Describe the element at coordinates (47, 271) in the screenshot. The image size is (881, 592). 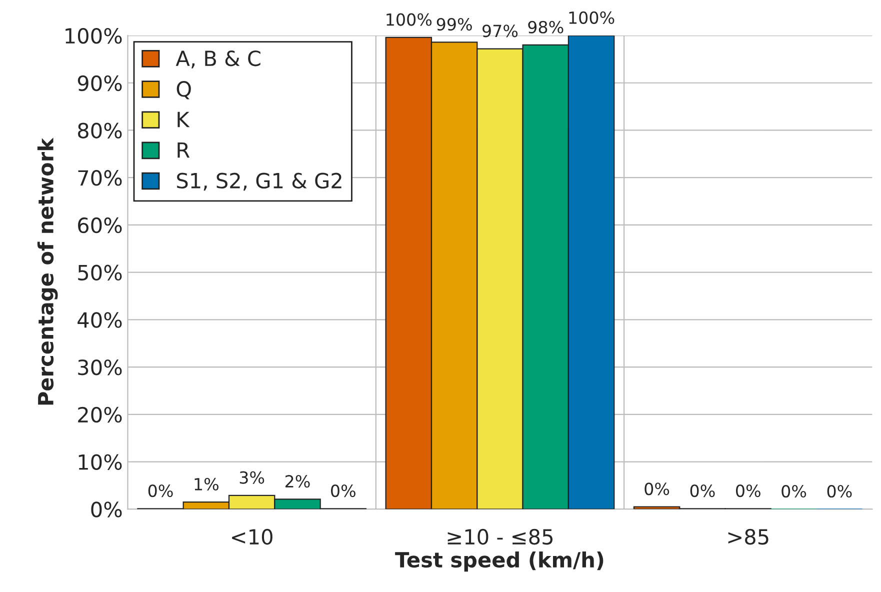
I see `y-axis-title: Percentage of network` at that location.